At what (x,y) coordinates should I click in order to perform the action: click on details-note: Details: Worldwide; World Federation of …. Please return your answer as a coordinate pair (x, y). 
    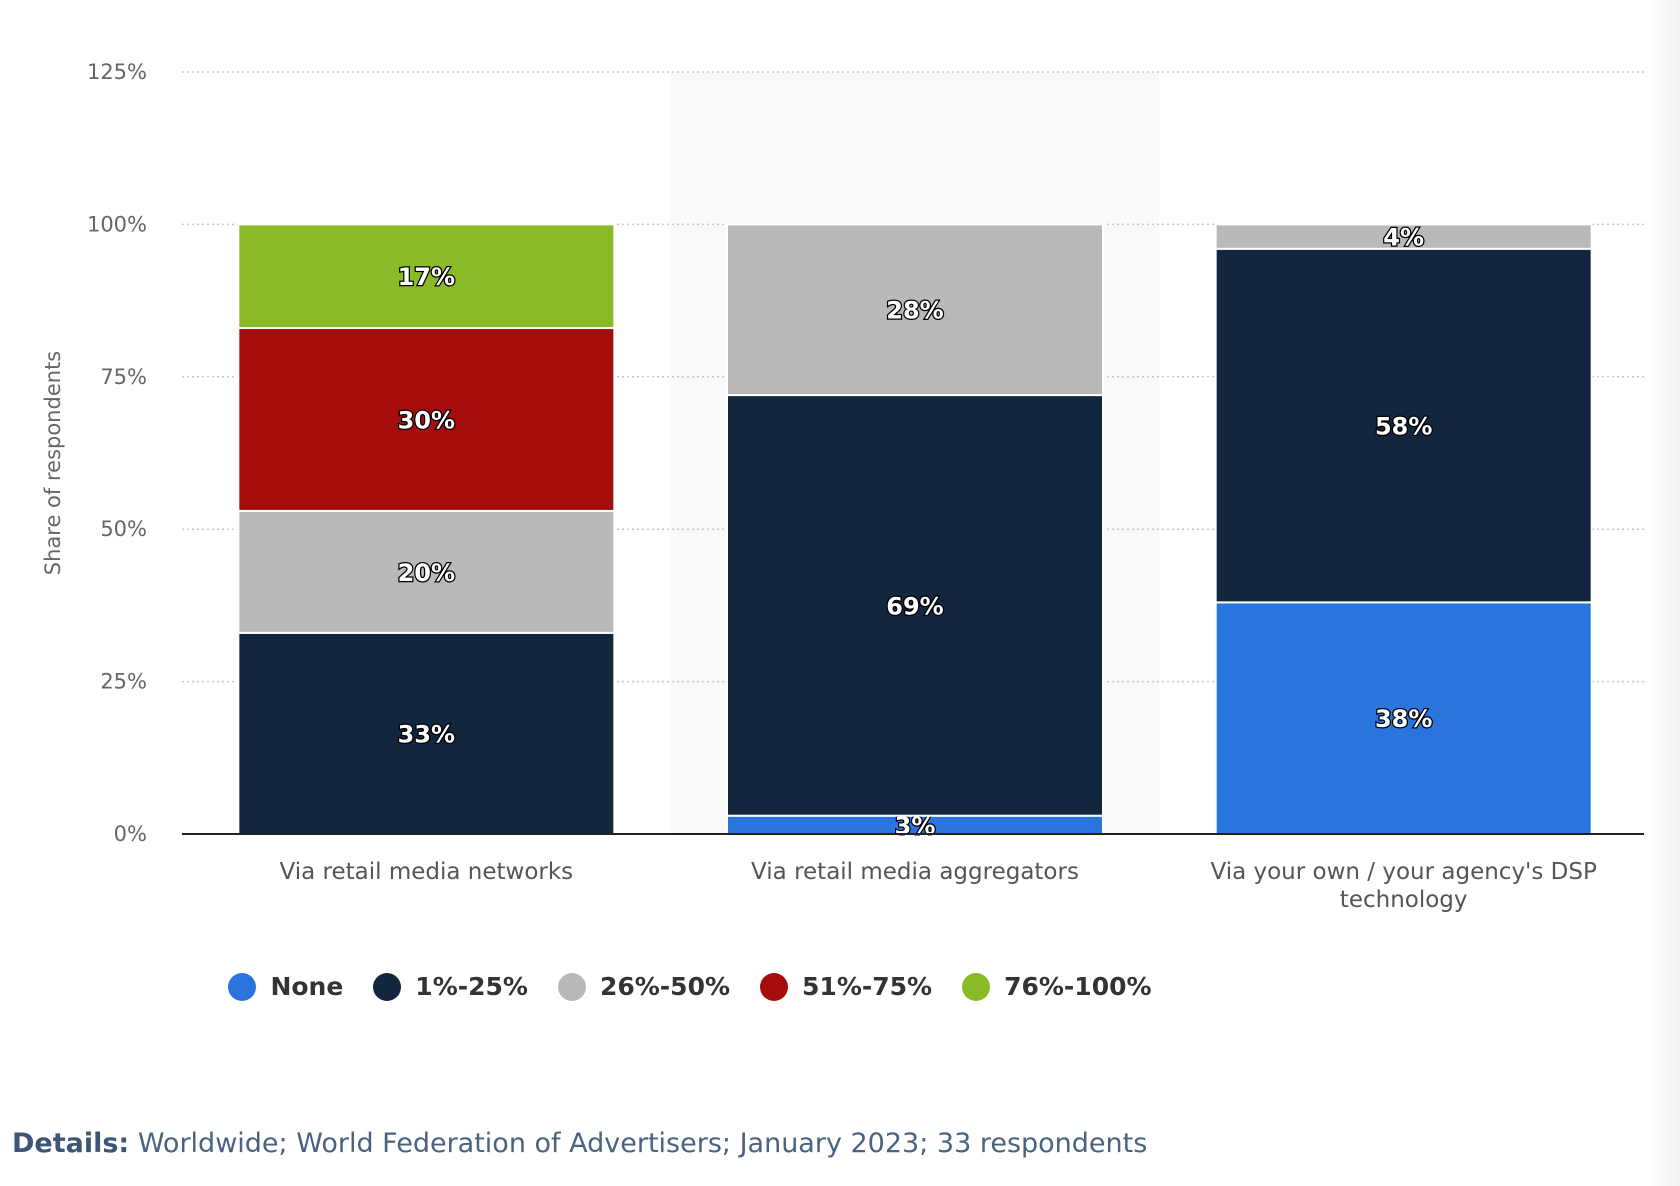
    Looking at the image, I should click on (579, 1143).